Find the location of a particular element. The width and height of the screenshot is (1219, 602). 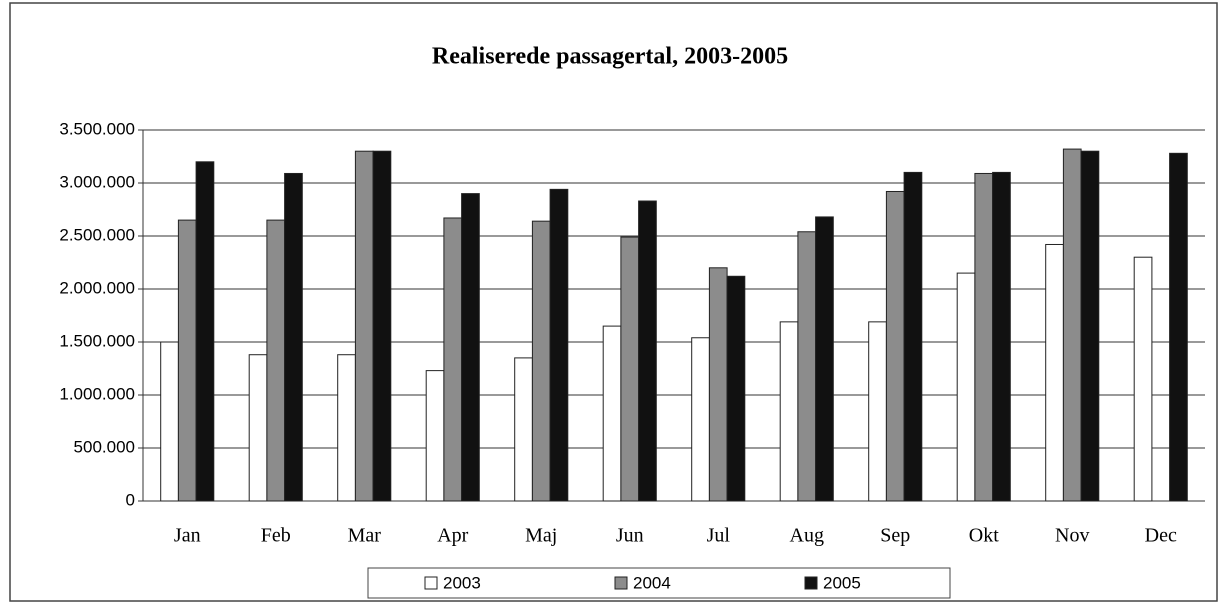

x-tick-label: Jun is located at coordinates (630, 536).